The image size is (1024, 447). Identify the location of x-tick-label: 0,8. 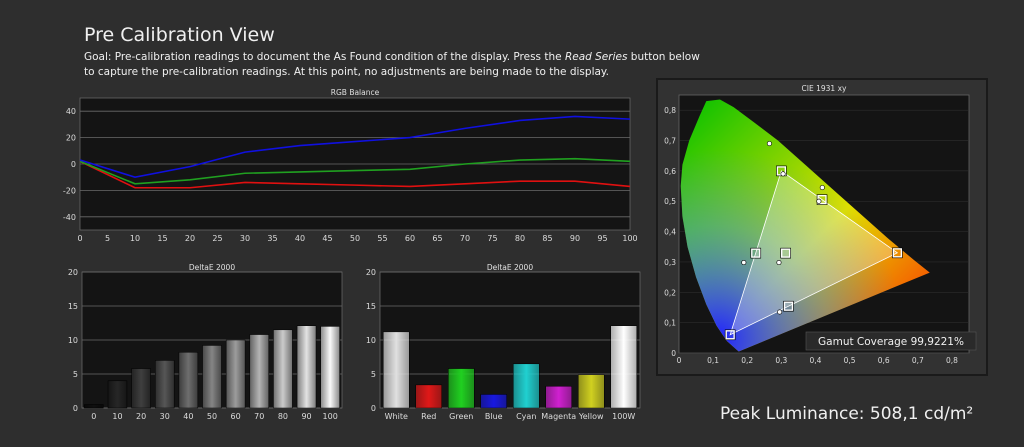
(952, 360).